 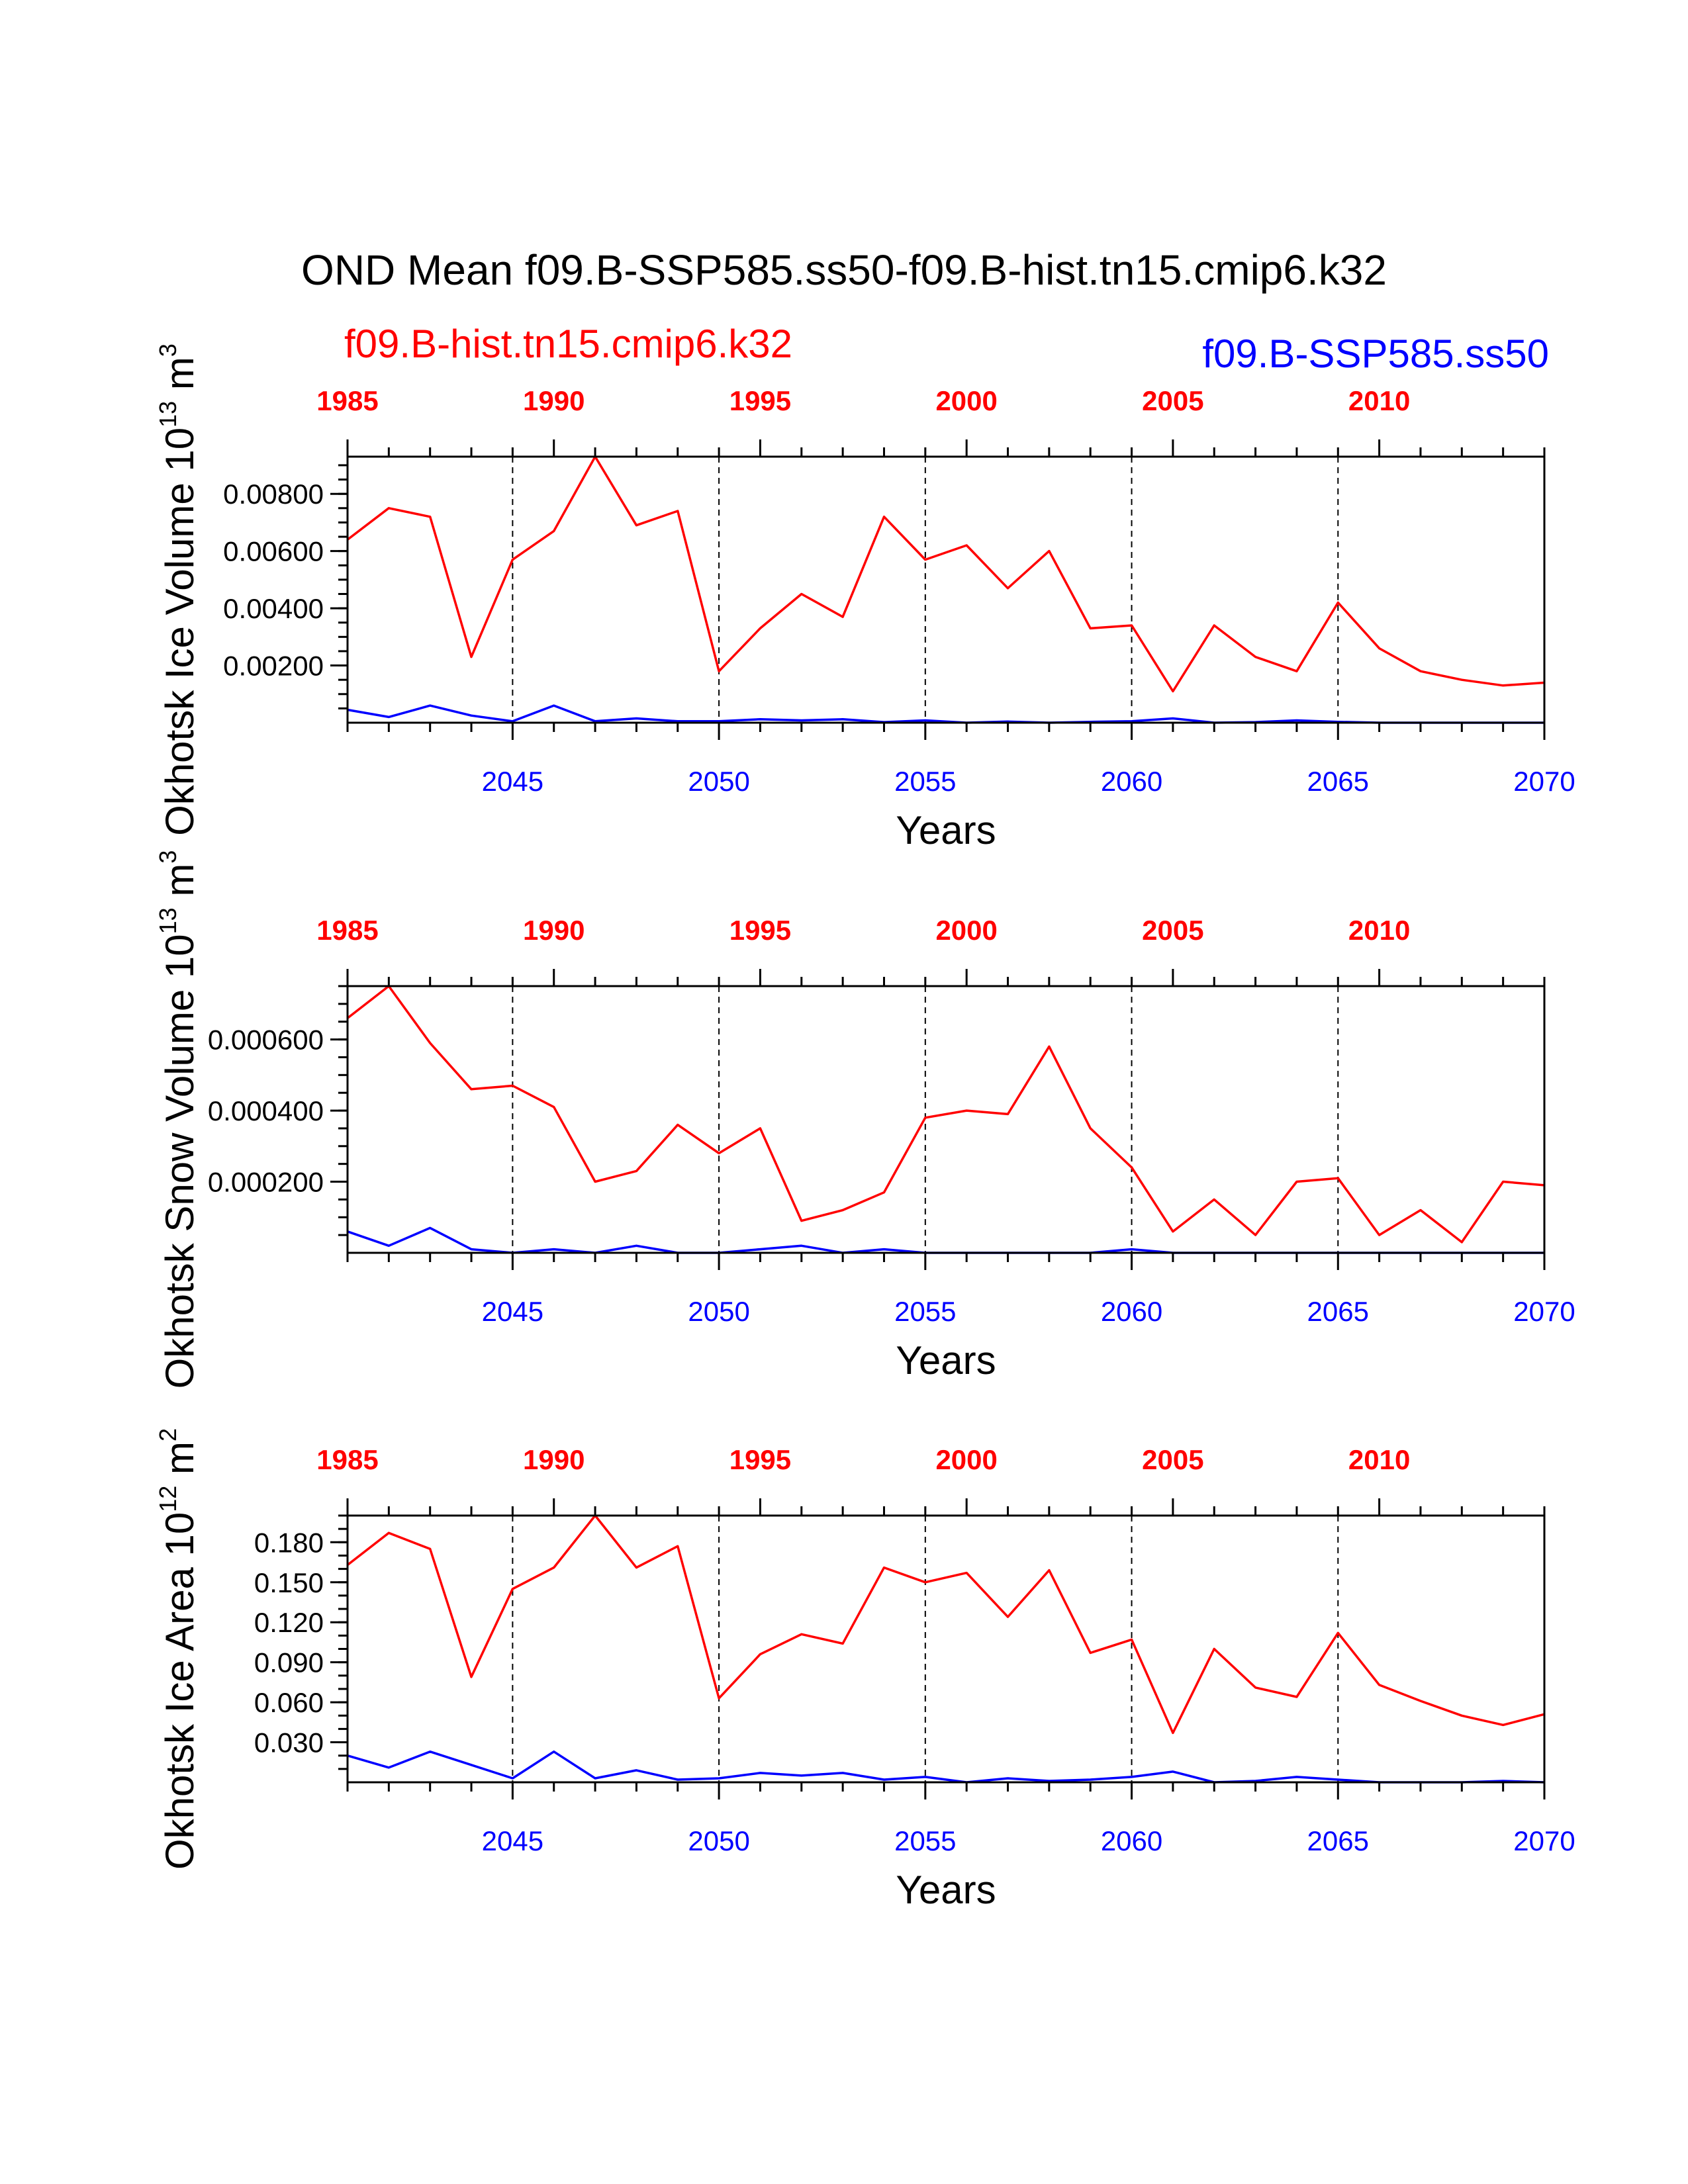 I want to click on y-tick-label: 0.00800, so click(x=273, y=494).